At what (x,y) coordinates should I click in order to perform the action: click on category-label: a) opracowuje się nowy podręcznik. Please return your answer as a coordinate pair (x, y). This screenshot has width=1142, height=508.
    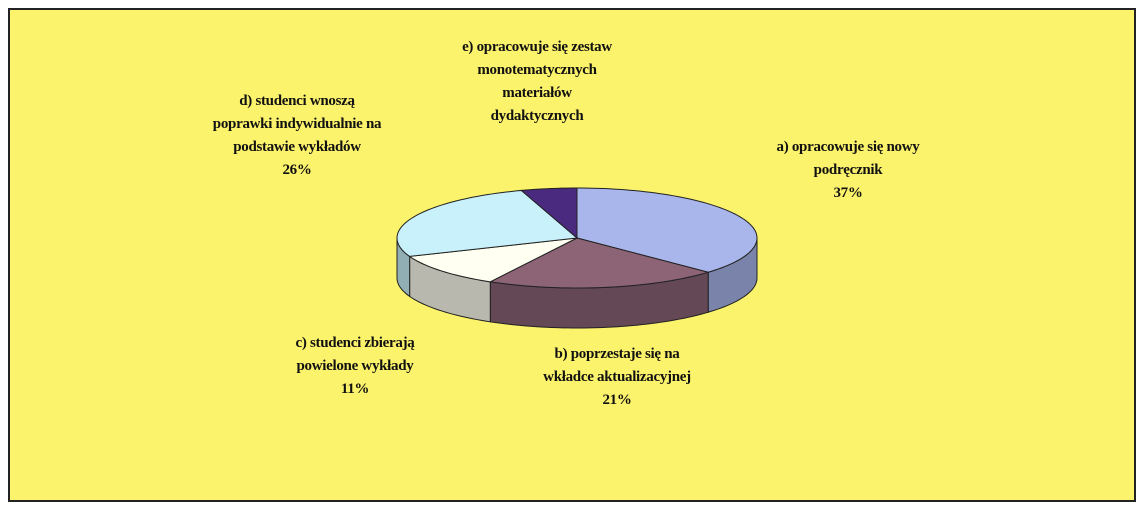
    Looking at the image, I should click on (848, 158).